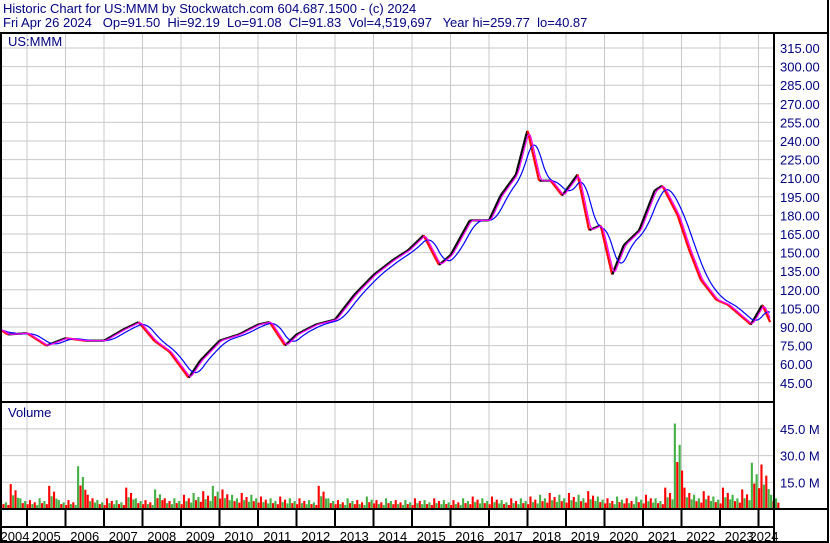 This screenshot has width=830, height=543. What do you see at coordinates (800, 67) in the screenshot?
I see `price-tick-label: 300.00` at bounding box center [800, 67].